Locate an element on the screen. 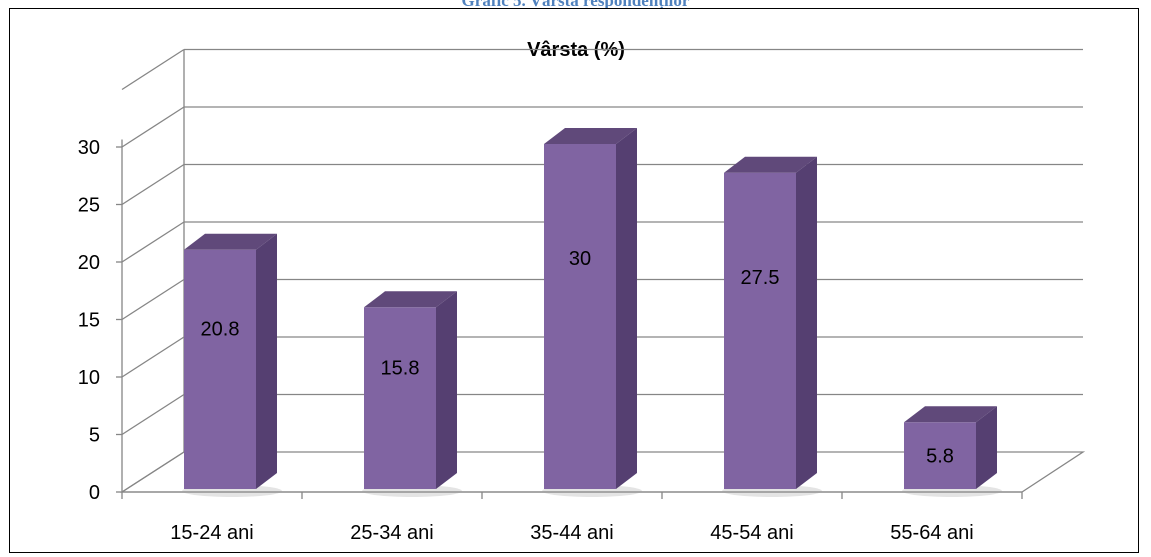  data-label: 15.8 is located at coordinates (400, 368).